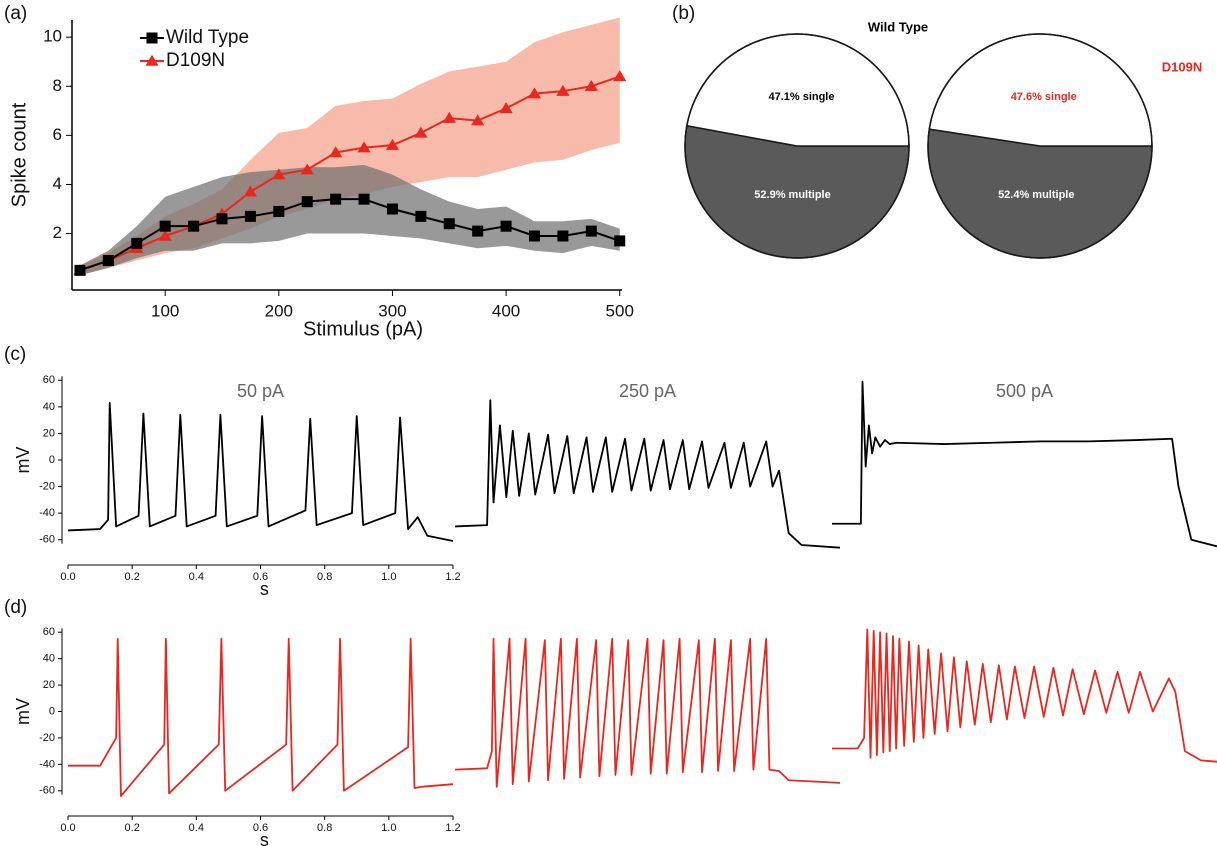 Image resolution: width=1217 pixels, height=846 pixels. Describe the element at coordinates (647, 391) in the screenshot. I see `trace-title: 250 pA` at that location.